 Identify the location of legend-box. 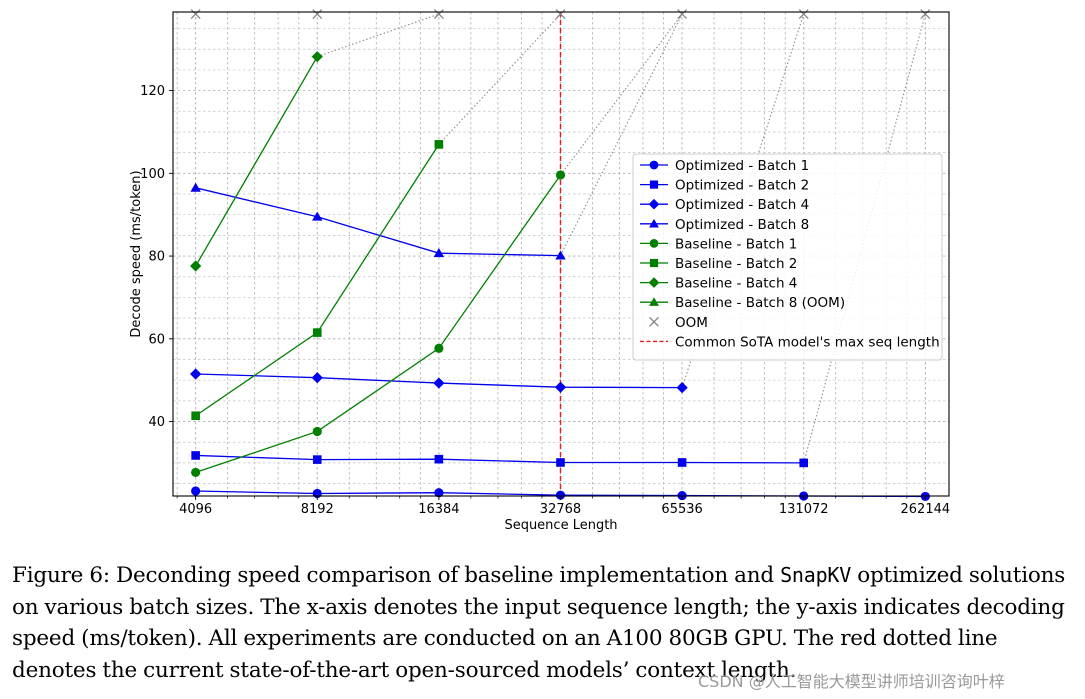
(787, 257).